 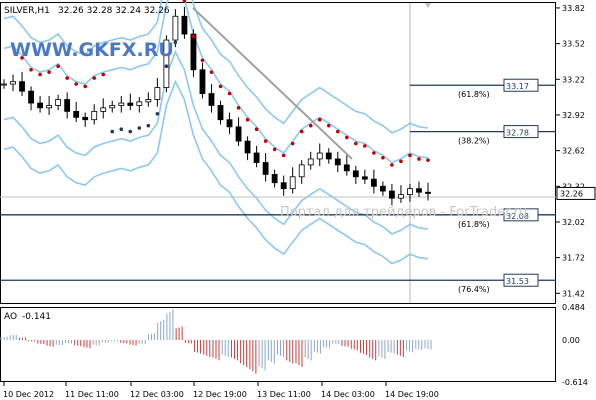 I want to click on ao-name-label: AO, so click(x=10, y=317).